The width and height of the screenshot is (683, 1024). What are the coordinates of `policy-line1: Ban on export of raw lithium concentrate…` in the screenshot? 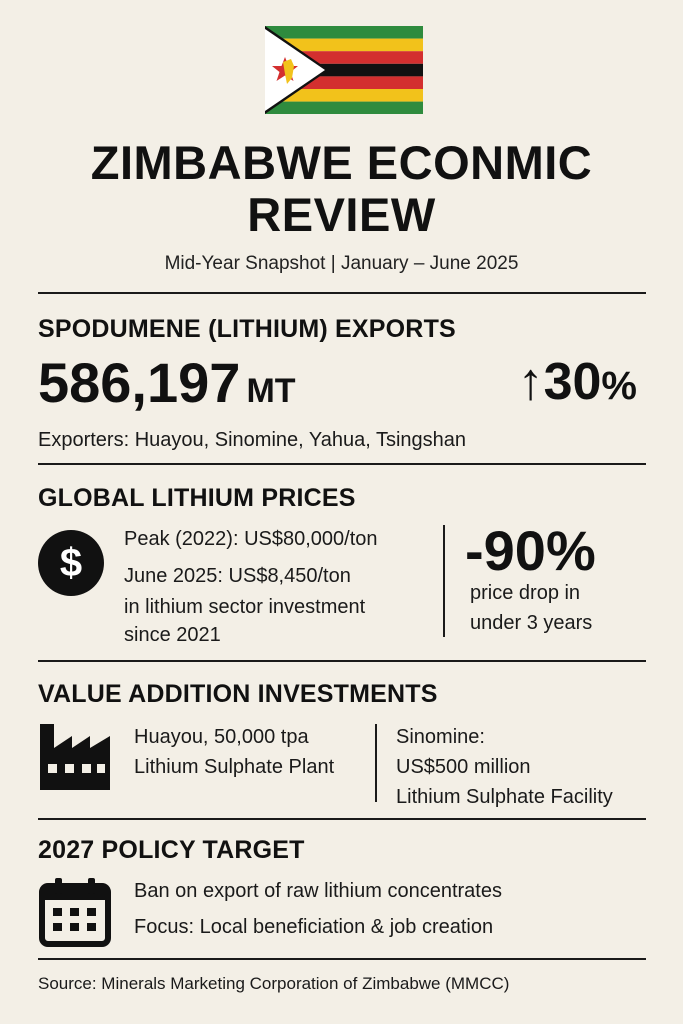 It's located at (318, 891).